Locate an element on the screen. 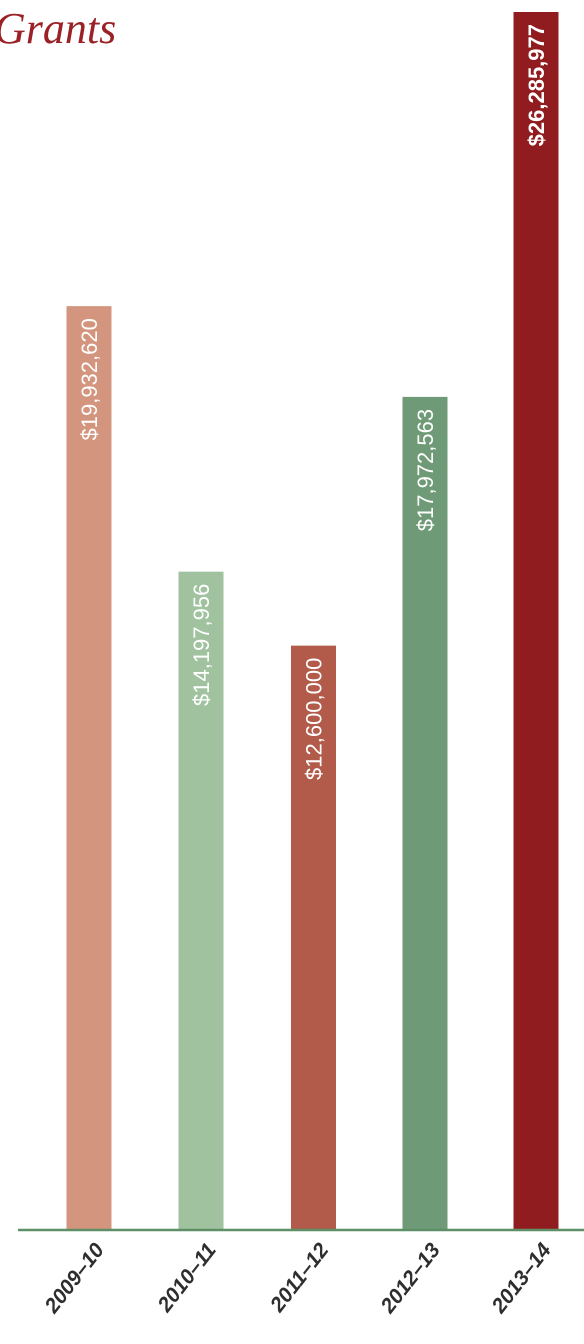 The image size is (584, 1344). bar-value-label: $14,197,956 is located at coordinates (201, 645).